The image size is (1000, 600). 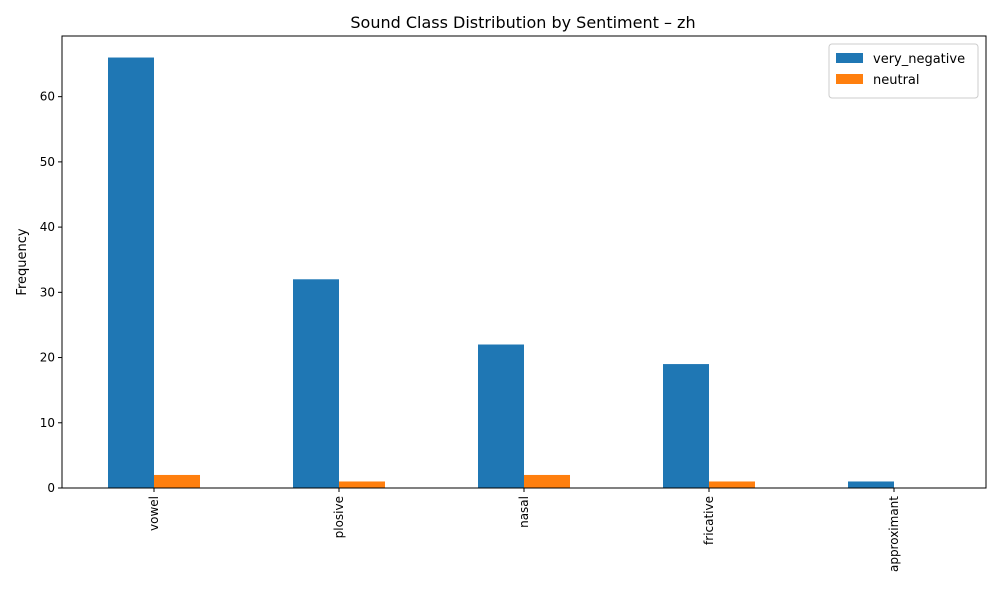 I want to click on bar-very_negative-approximant, so click(x=871, y=484).